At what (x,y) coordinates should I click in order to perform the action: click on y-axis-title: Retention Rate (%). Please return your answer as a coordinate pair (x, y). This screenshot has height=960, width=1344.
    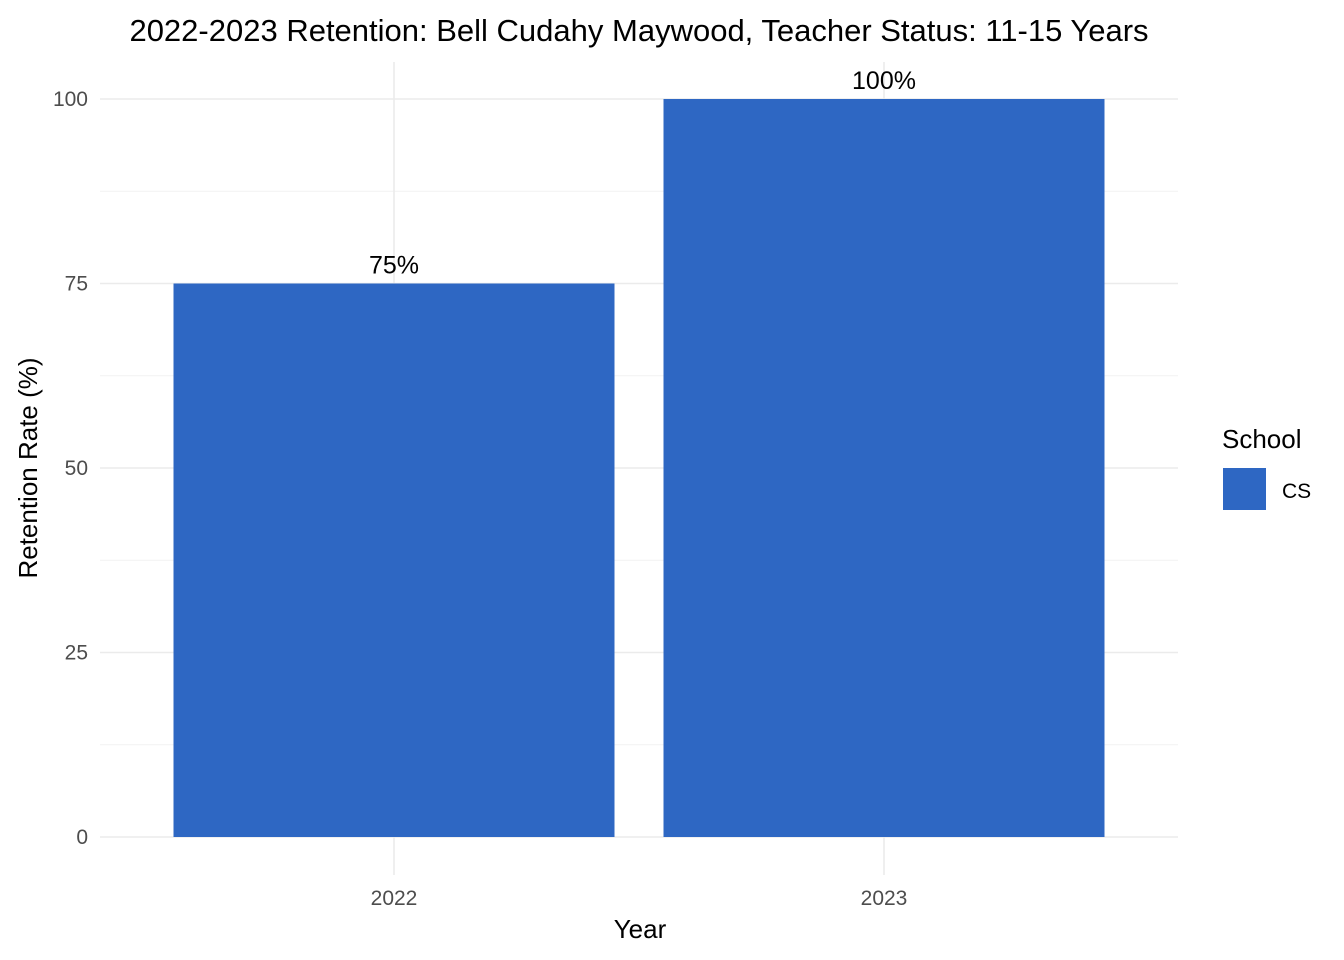
    Looking at the image, I should click on (28, 467).